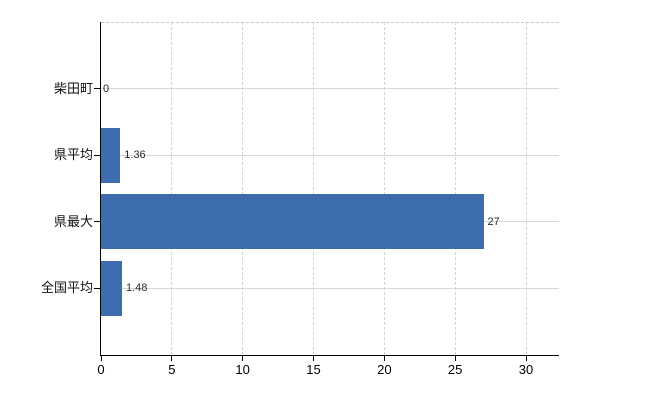  Describe the element at coordinates (73, 221) in the screenshot. I see `category-label-県最大: 県最大` at that location.